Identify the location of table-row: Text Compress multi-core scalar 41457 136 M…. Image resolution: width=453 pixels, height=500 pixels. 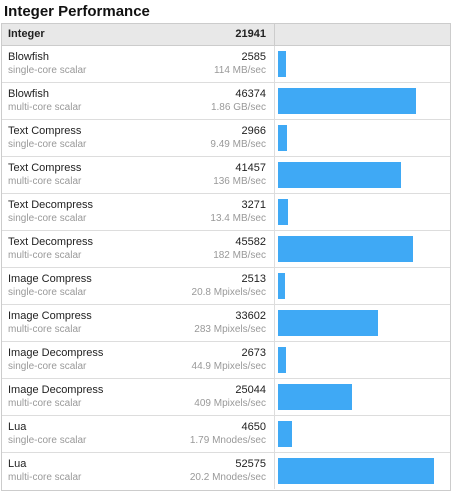
(226, 175).